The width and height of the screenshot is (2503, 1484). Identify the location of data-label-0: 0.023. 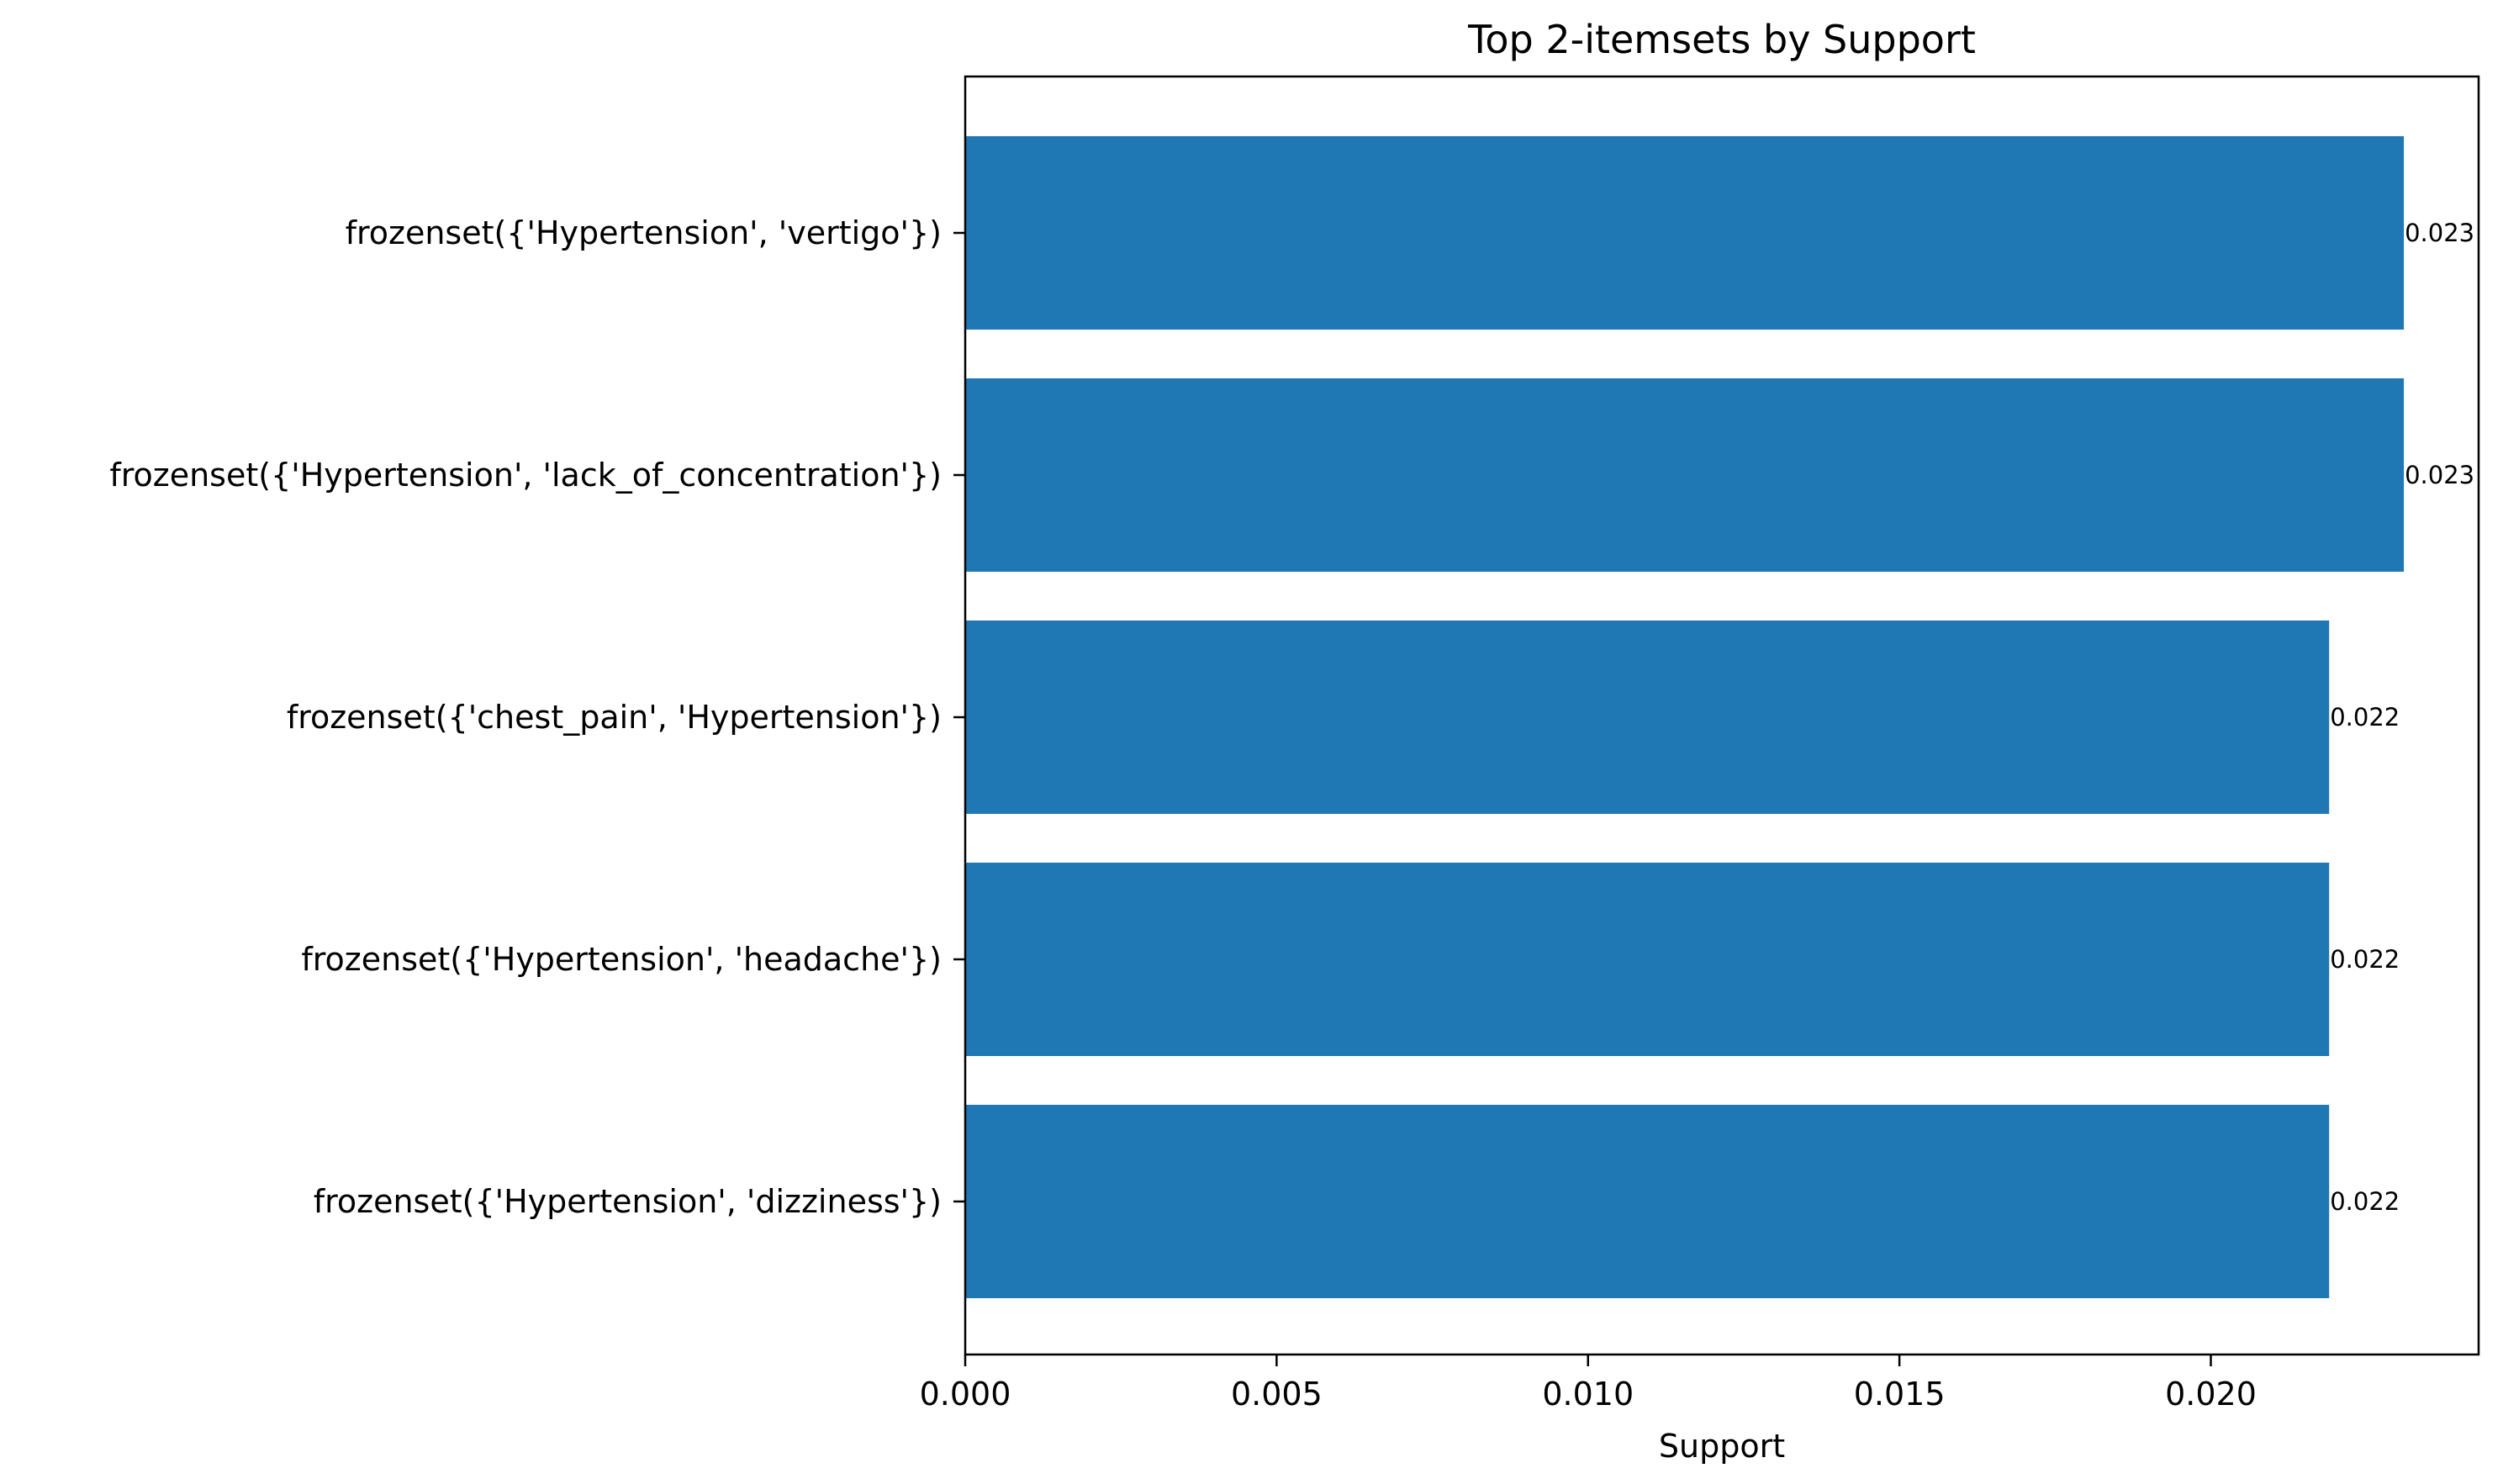
(2439, 233).